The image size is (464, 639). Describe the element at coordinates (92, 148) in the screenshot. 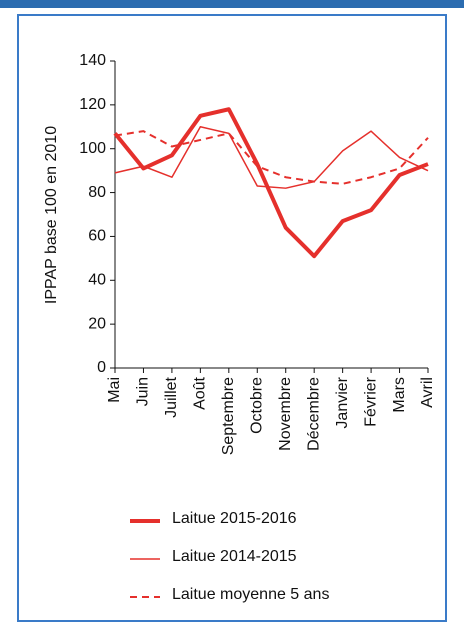

I see `y-tick-label: 100` at that location.